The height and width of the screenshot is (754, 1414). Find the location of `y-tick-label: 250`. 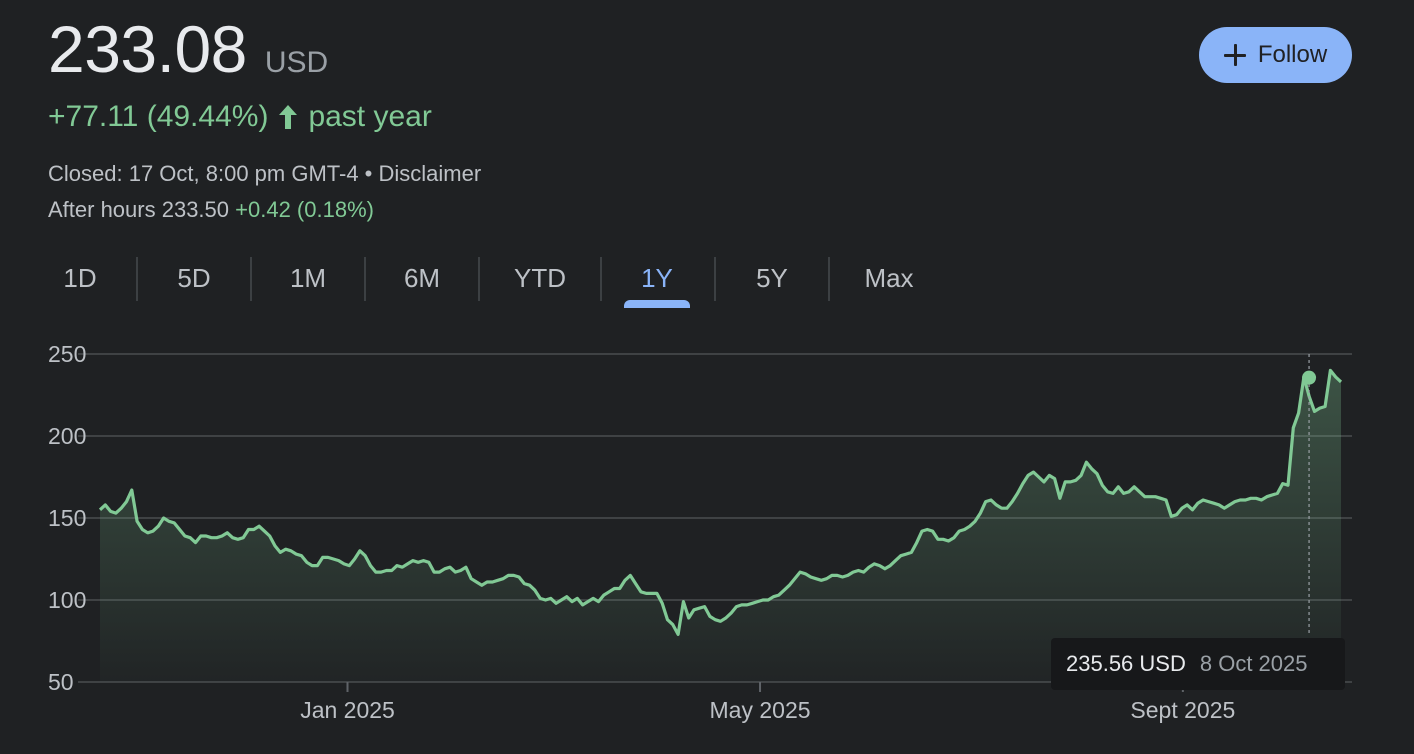

y-tick-label: 250 is located at coordinates (67, 354).